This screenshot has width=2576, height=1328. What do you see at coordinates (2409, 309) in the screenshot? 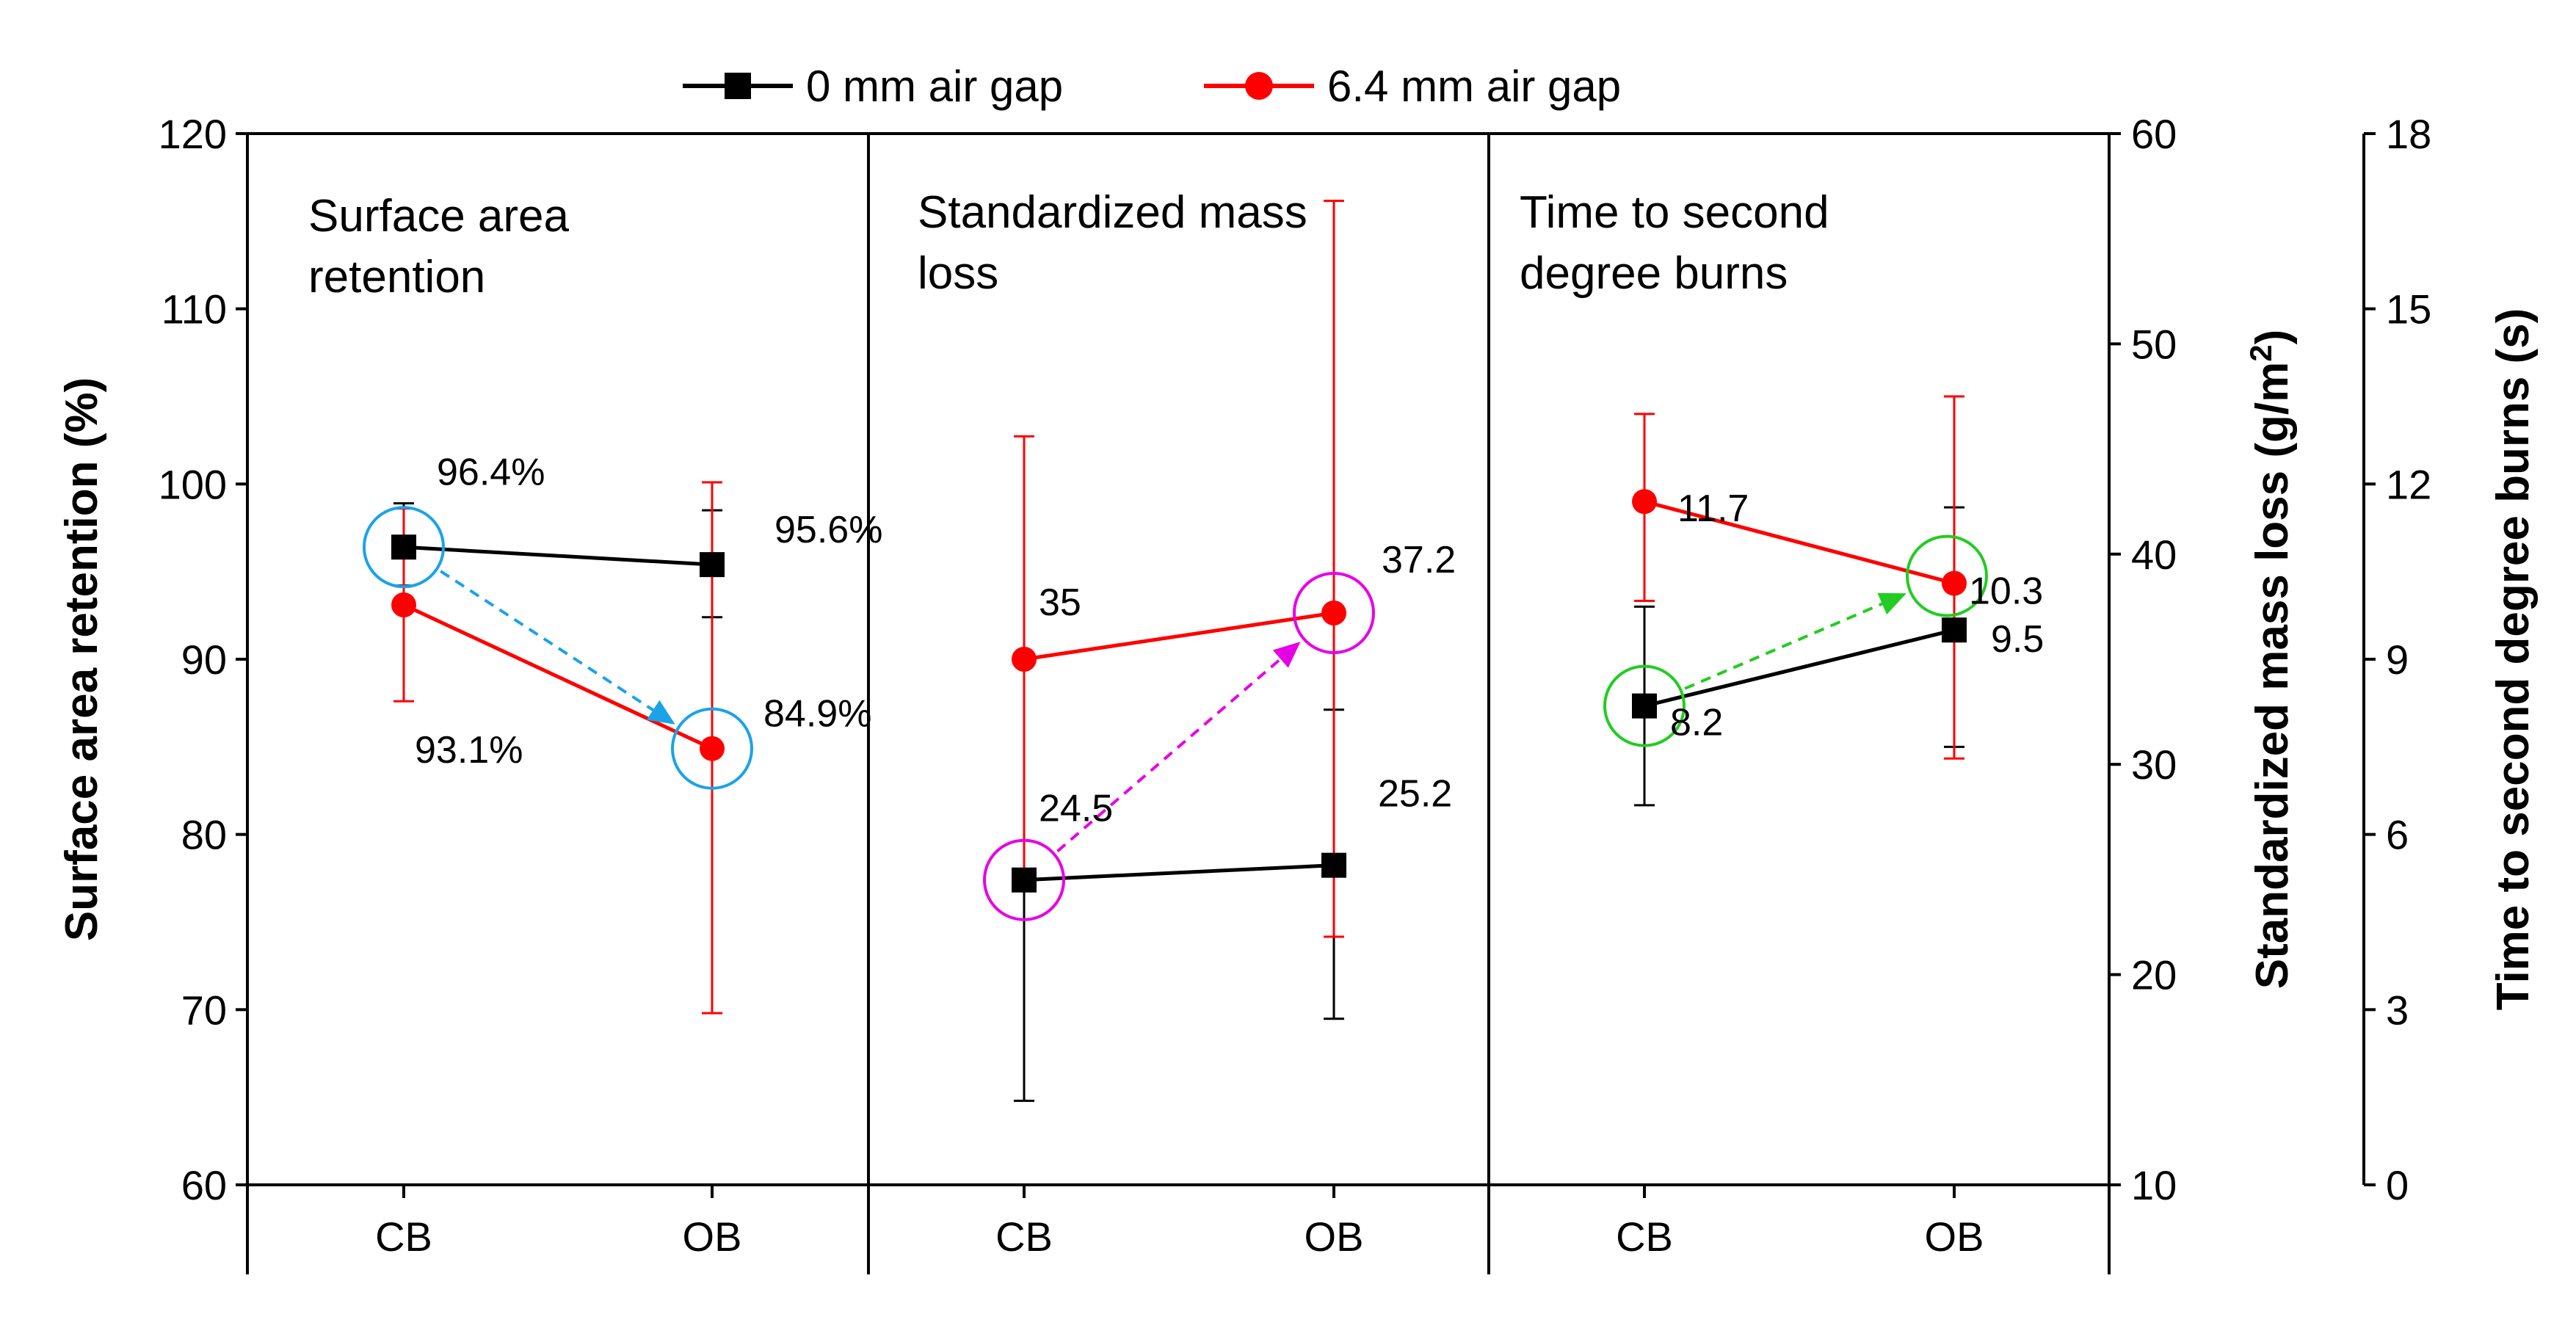
I see `right2-tick-label: 15` at bounding box center [2409, 309].